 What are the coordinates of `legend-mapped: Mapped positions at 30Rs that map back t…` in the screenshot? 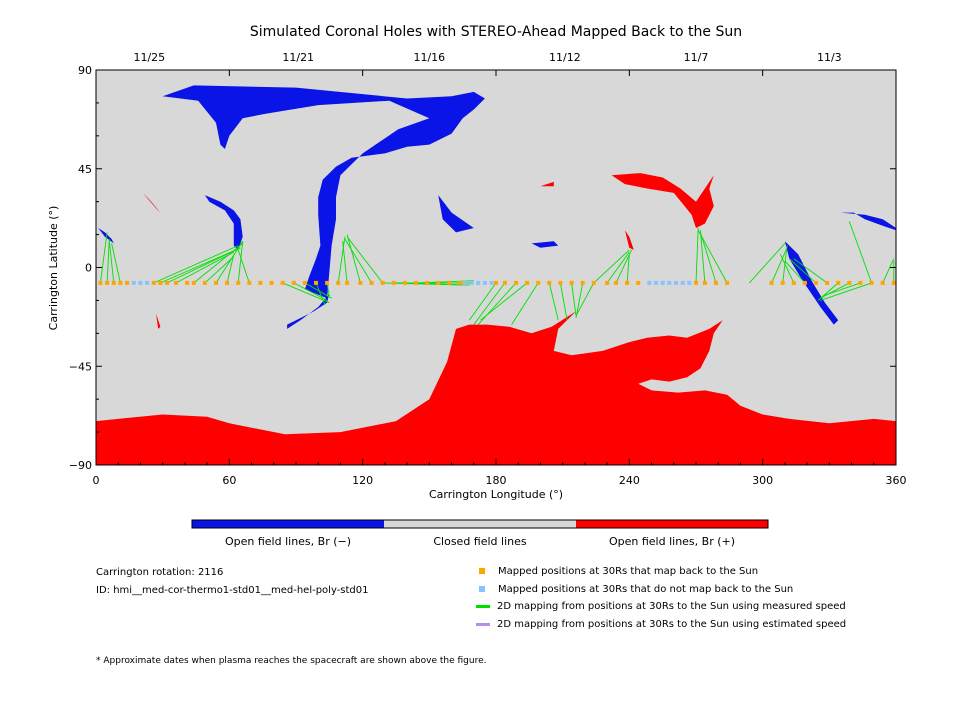 It's located at (617, 573).